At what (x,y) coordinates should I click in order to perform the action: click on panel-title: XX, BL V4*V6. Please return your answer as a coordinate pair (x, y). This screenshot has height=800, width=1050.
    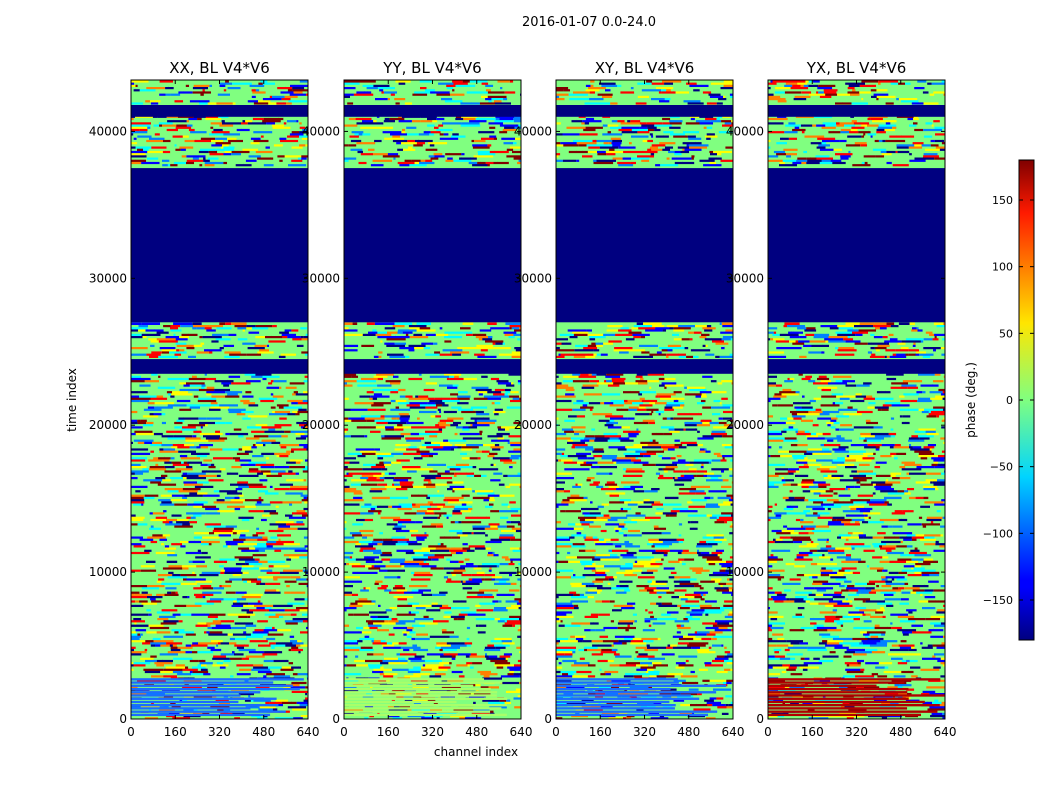
    Looking at the image, I should click on (219, 68).